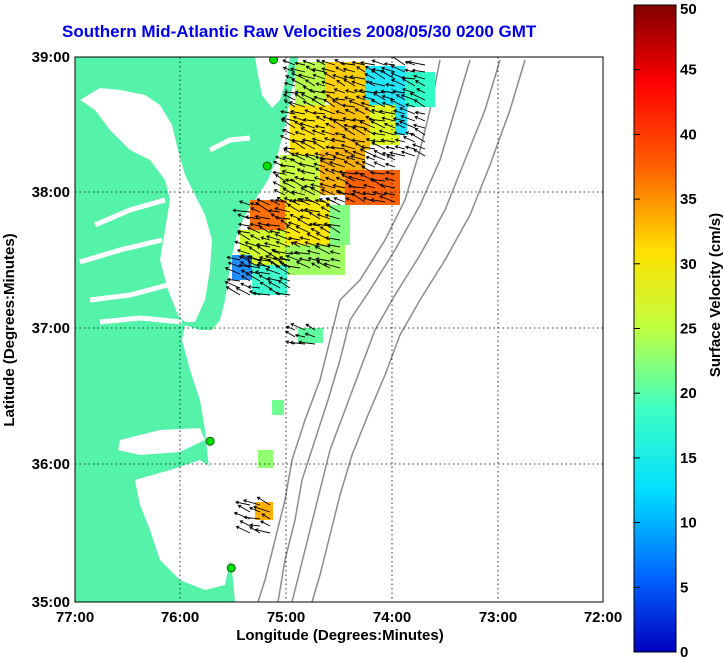 Image resolution: width=724 pixels, height=659 pixels. I want to click on chesapeake-bay, so click(146, 205).